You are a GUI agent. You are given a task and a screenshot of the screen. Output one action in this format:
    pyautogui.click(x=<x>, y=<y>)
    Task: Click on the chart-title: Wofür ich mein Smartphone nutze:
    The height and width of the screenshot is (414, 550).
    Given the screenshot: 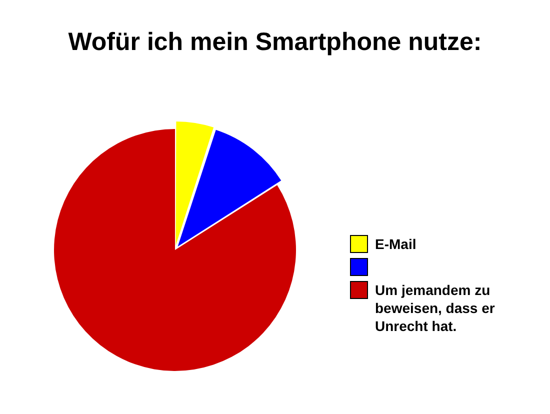 What is the action you would take?
    pyautogui.click(x=275, y=42)
    